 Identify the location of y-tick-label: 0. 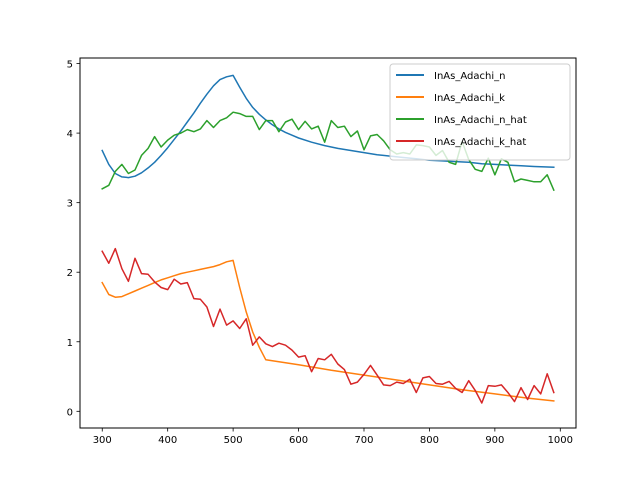
(70, 412).